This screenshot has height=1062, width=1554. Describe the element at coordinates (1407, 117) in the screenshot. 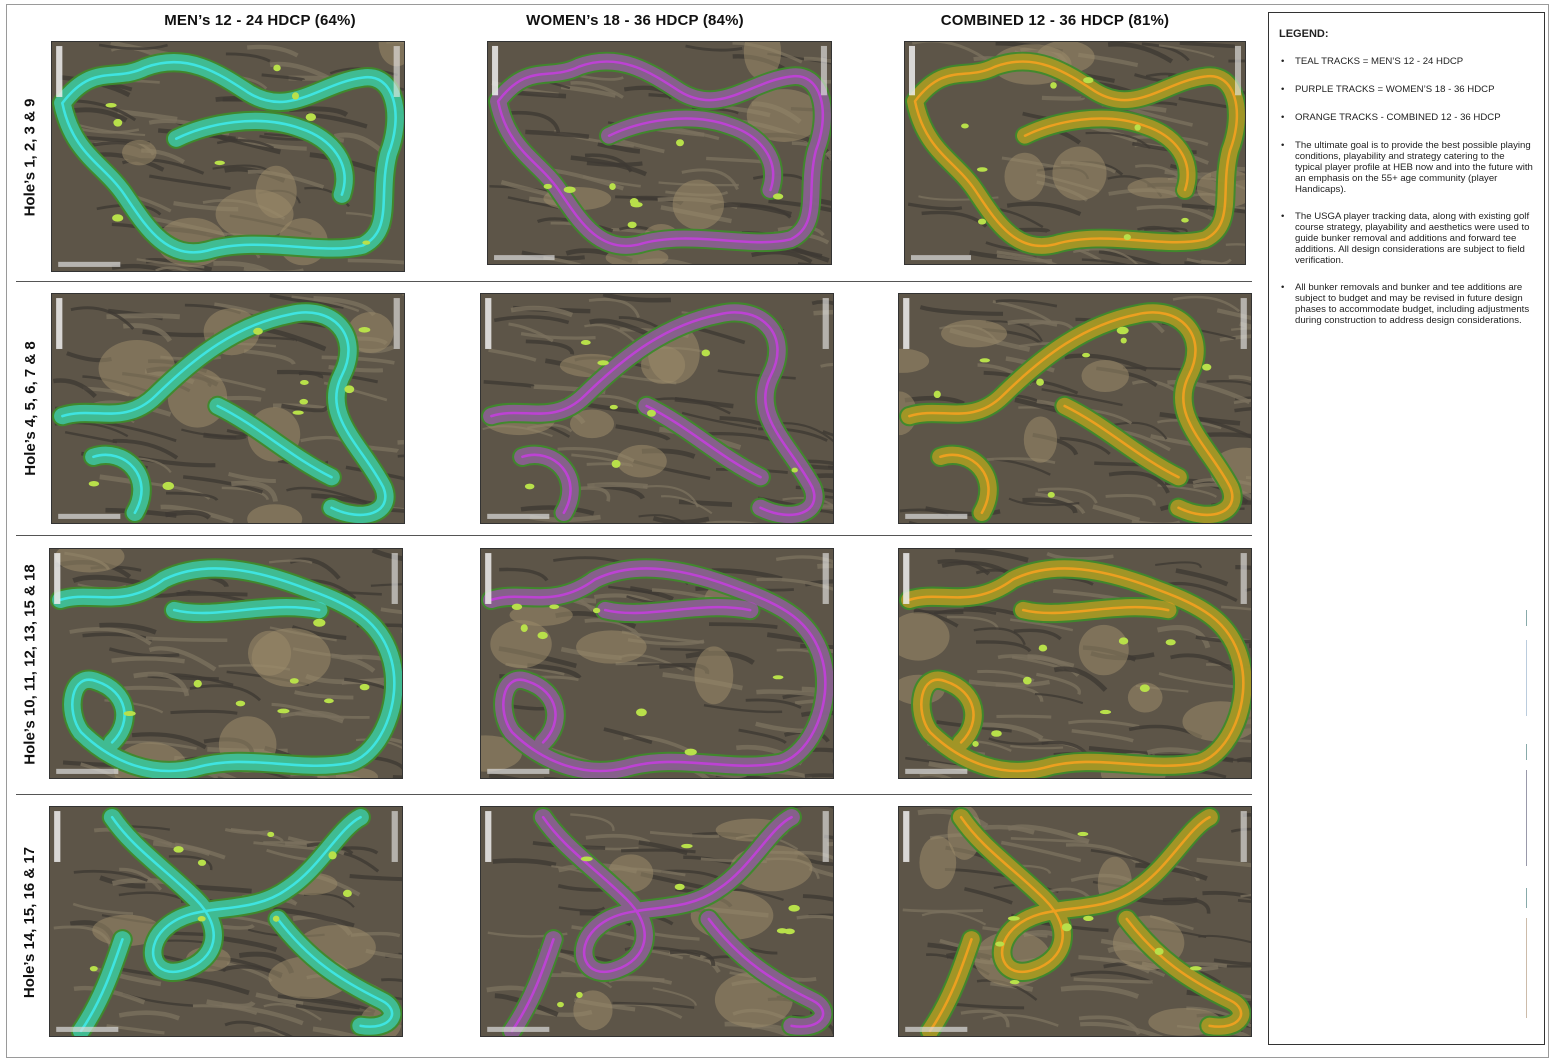

I see `legend-item-orange: ORANGE TRACKS - COMBINED 12 - 36 HDCP` at that location.